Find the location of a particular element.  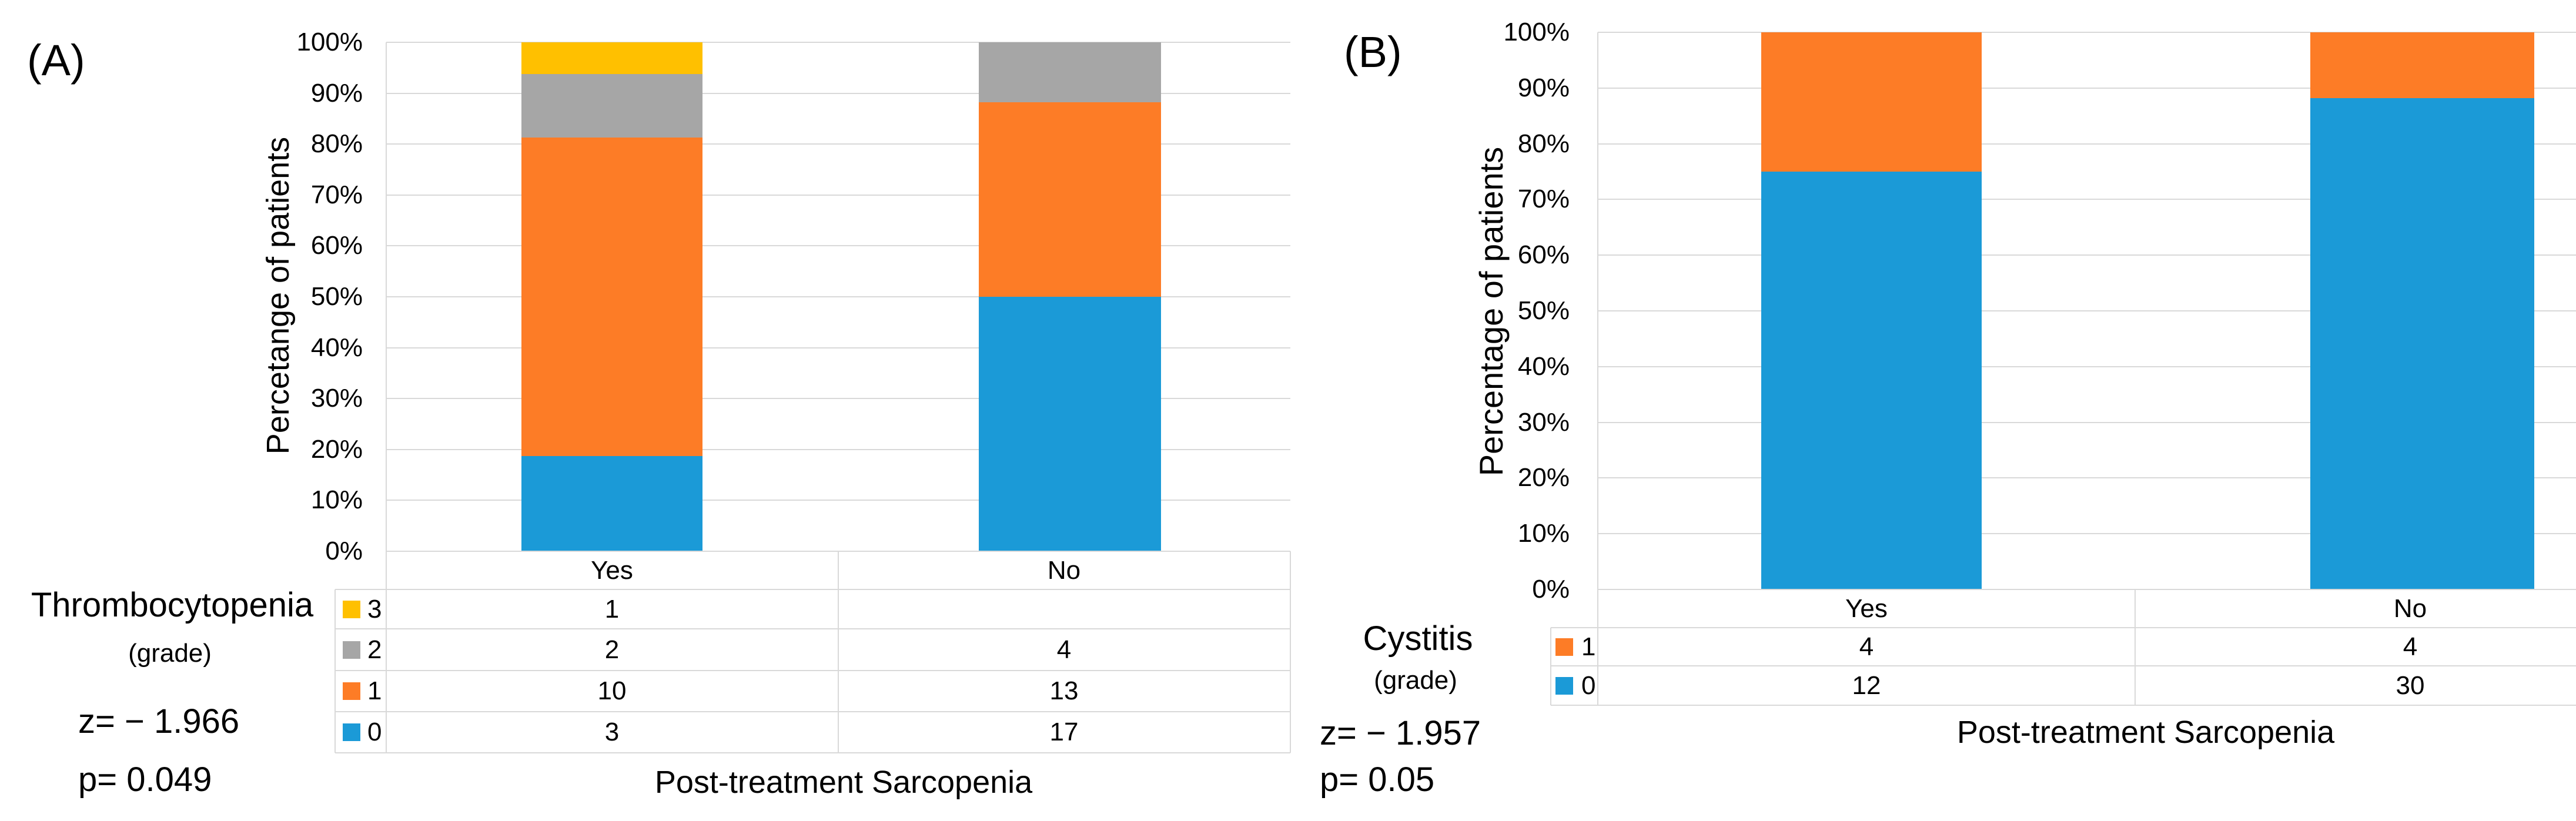

y-tick-label: 20% is located at coordinates (1543, 477).